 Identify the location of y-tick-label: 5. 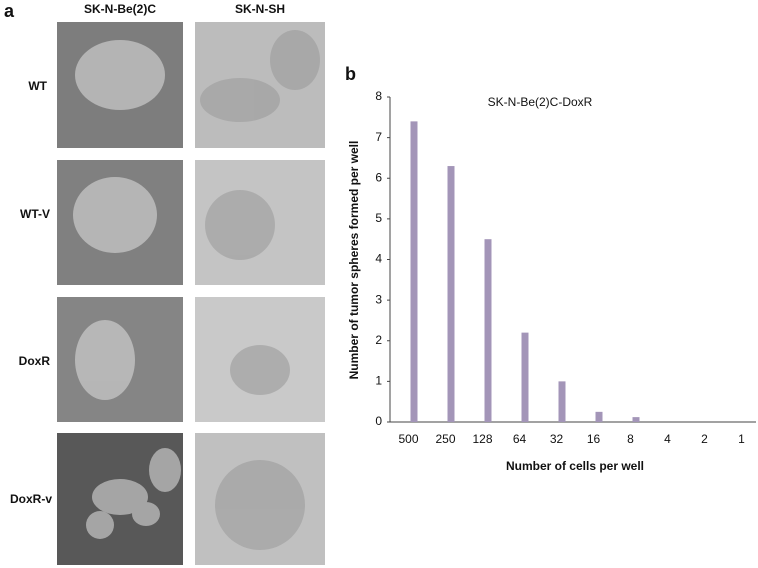
(378, 218).